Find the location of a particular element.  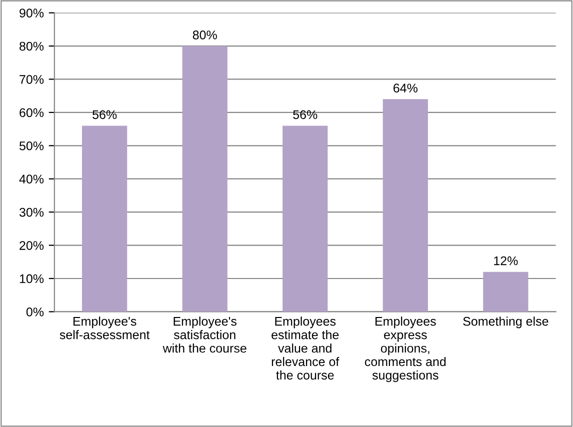

x-tick-label: Employees estimate the value and relevance of the course is located at coordinates (306, 348).